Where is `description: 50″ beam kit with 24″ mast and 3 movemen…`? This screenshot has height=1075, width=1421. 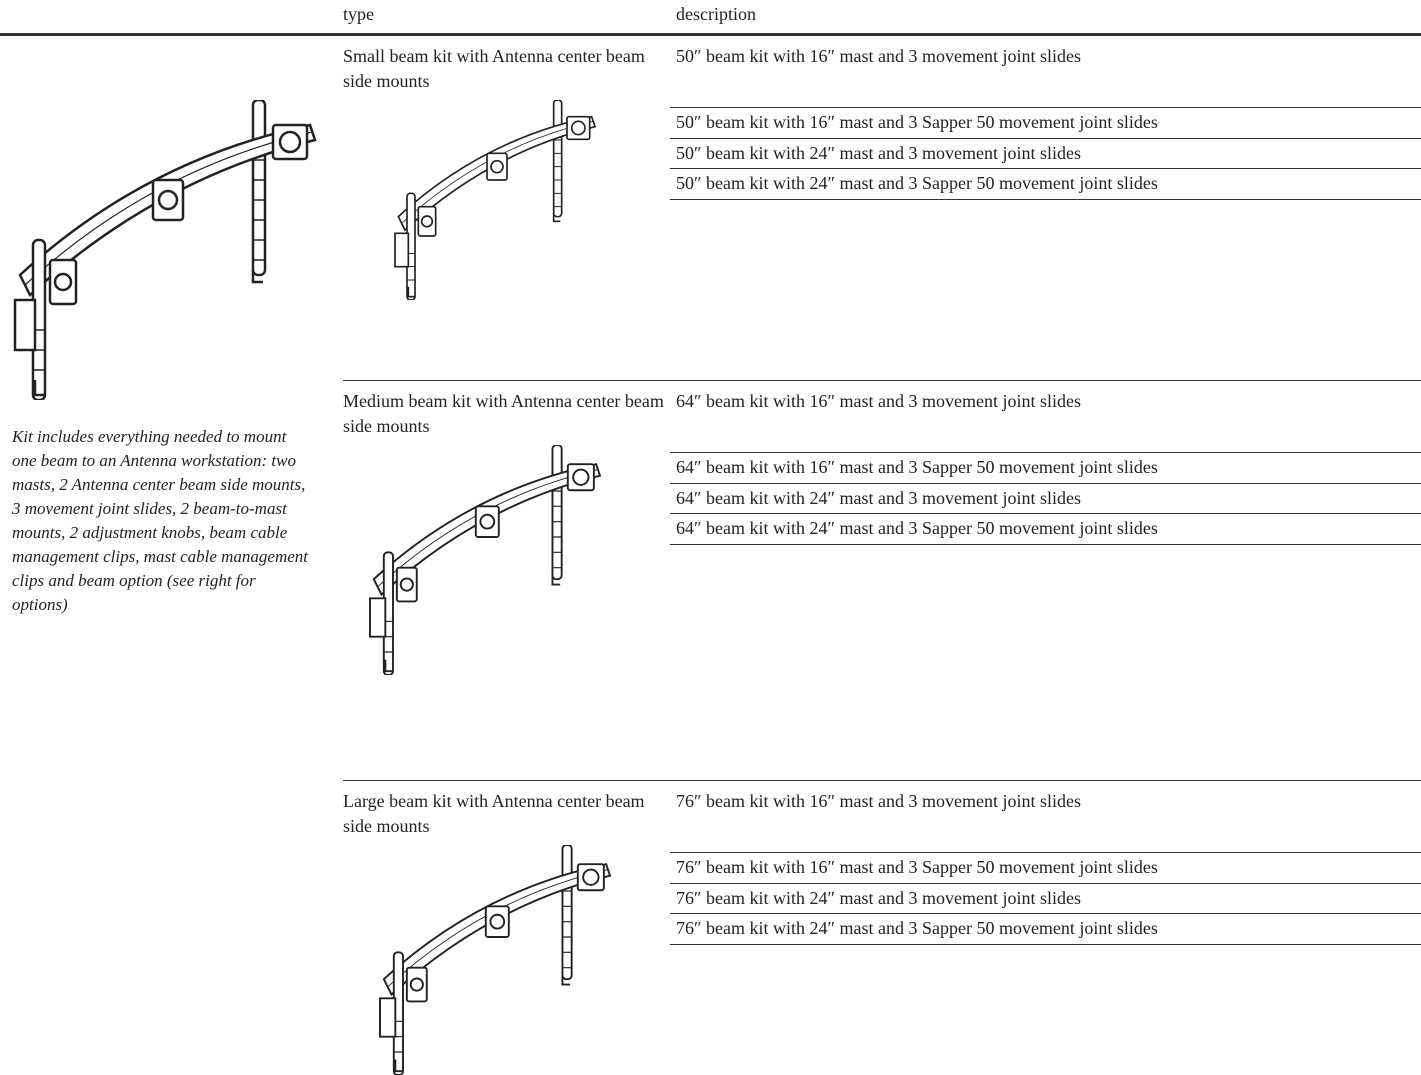
description: 50″ beam kit with 24″ mast and 3 movemen… is located at coordinates (878, 152).